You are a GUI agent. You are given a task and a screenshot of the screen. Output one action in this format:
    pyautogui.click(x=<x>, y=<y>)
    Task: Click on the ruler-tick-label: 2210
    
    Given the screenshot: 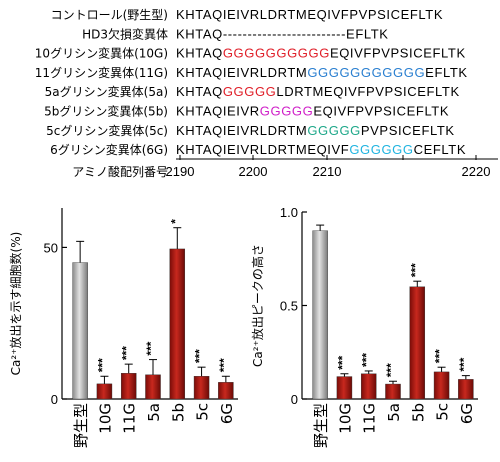 What is the action you would take?
    pyautogui.click(x=327, y=171)
    